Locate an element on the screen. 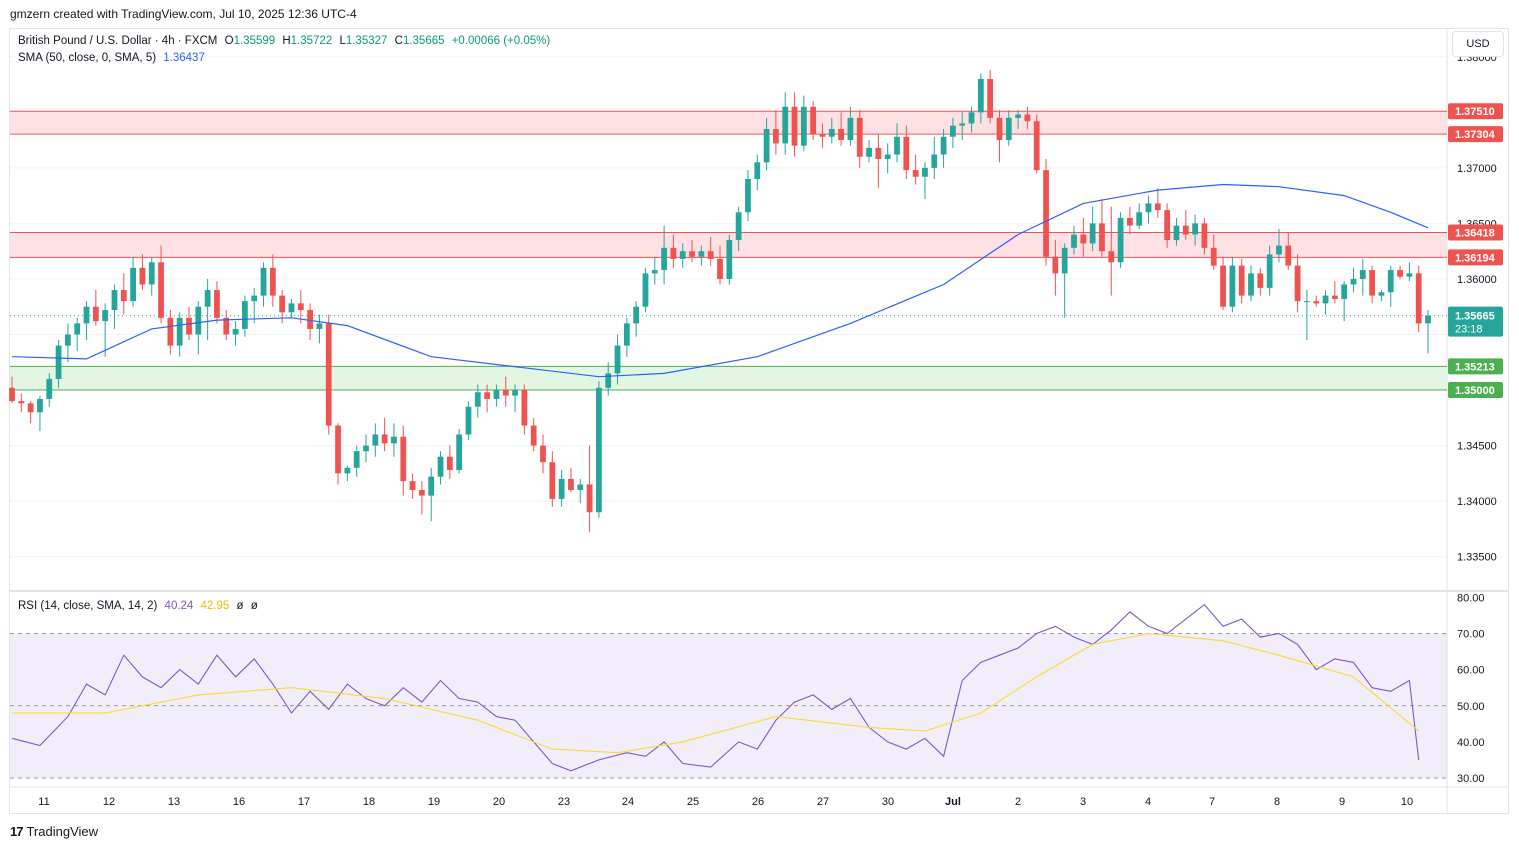 Image resolution: width=1519 pixels, height=850 pixels. time-tick-label: 9 is located at coordinates (1342, 802).